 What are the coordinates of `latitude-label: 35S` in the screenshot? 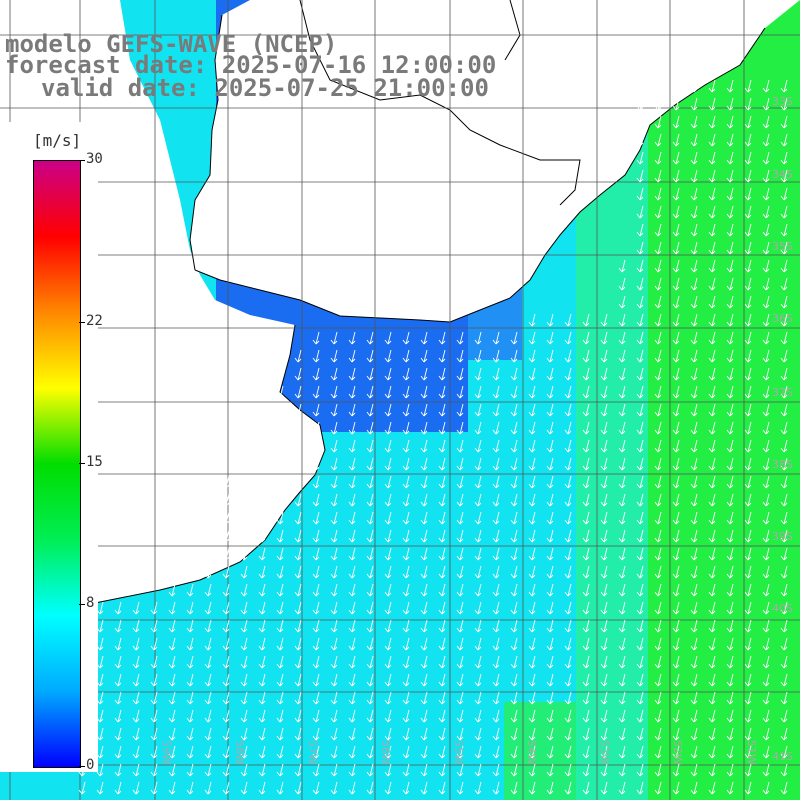 It's located at (782, 246).